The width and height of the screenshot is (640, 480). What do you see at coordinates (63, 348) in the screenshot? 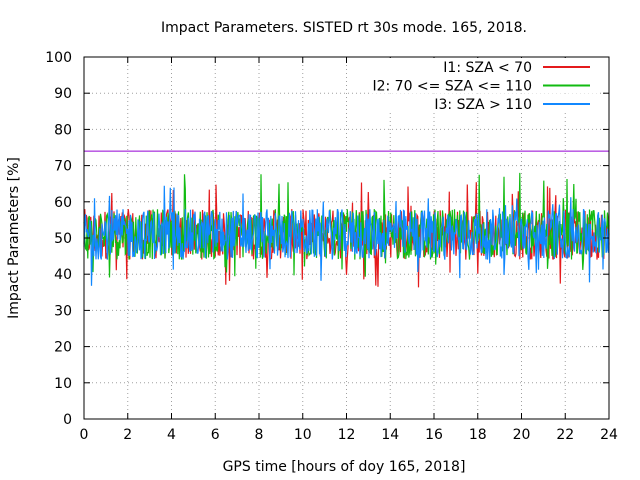
I see `y-tick-label: 20` at bounding box center [63, 348].